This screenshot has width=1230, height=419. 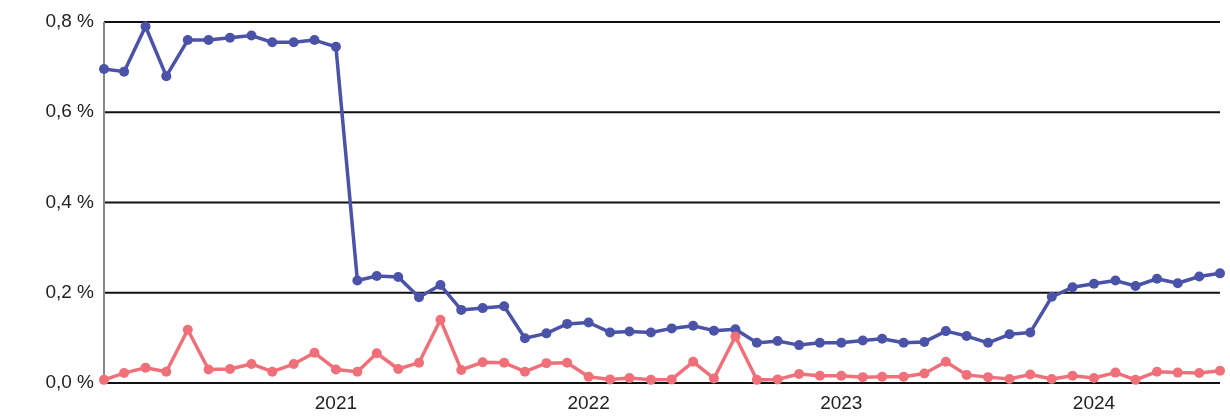 I want to click on y-tick-label: 0,6 %, so click(x=70, y=111).